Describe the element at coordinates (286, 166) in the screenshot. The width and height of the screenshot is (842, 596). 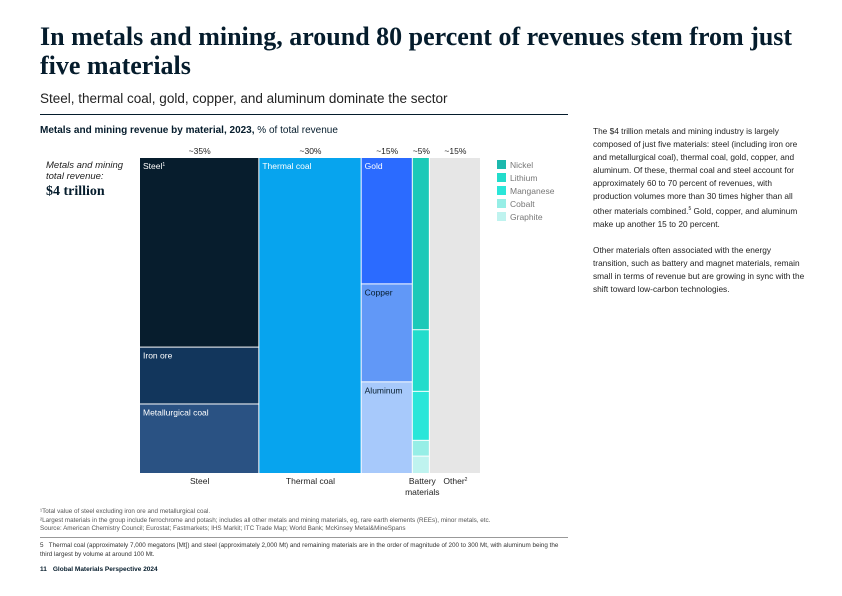
I see `segment-label-thermal-coal: Thermal coal` at that location.